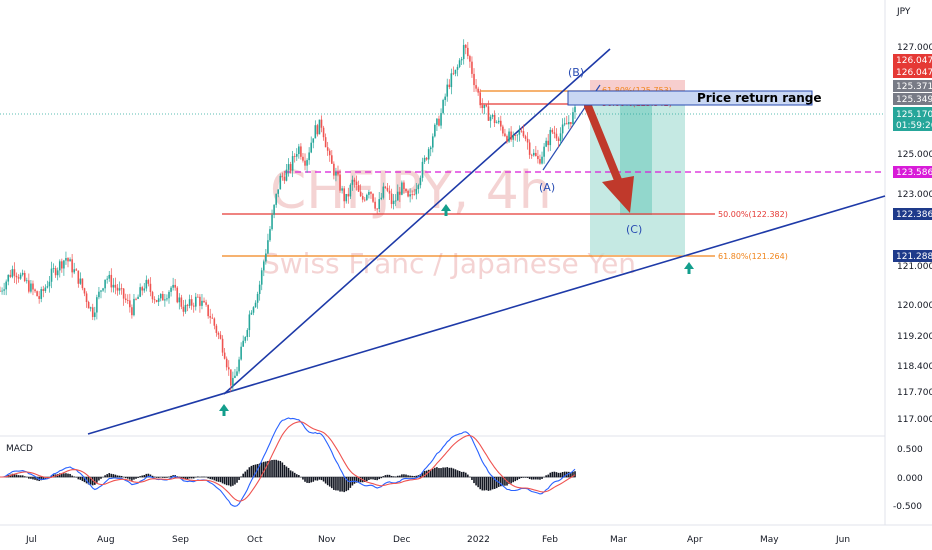  What do you see at coordinates (914, 87) in the screenshot?
I see `svg-text: 125.371` at bounding box center [914, 87].